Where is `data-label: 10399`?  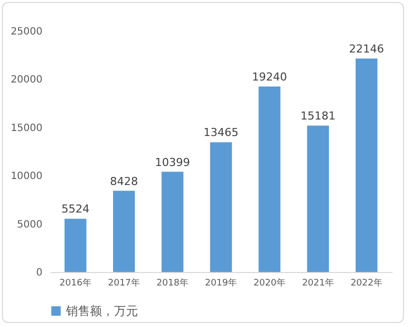
data-label: 10399 is located at coordinates (172, 162).